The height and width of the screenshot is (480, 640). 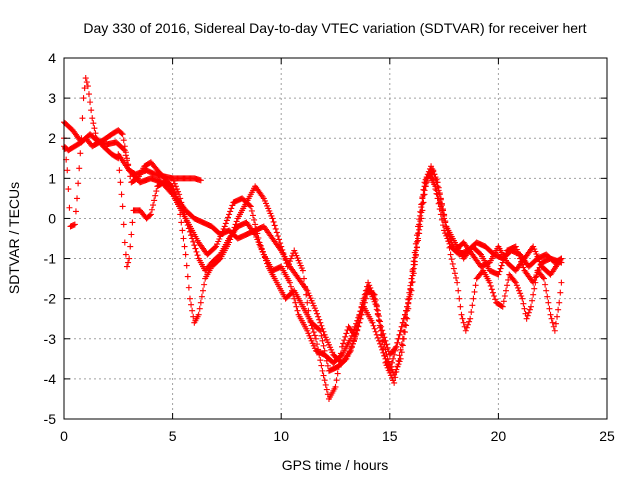 What do you see at coordinates (50, 259) in the screenshot?
I see `y-tick-label: -1` at bounding box center [50, 259].